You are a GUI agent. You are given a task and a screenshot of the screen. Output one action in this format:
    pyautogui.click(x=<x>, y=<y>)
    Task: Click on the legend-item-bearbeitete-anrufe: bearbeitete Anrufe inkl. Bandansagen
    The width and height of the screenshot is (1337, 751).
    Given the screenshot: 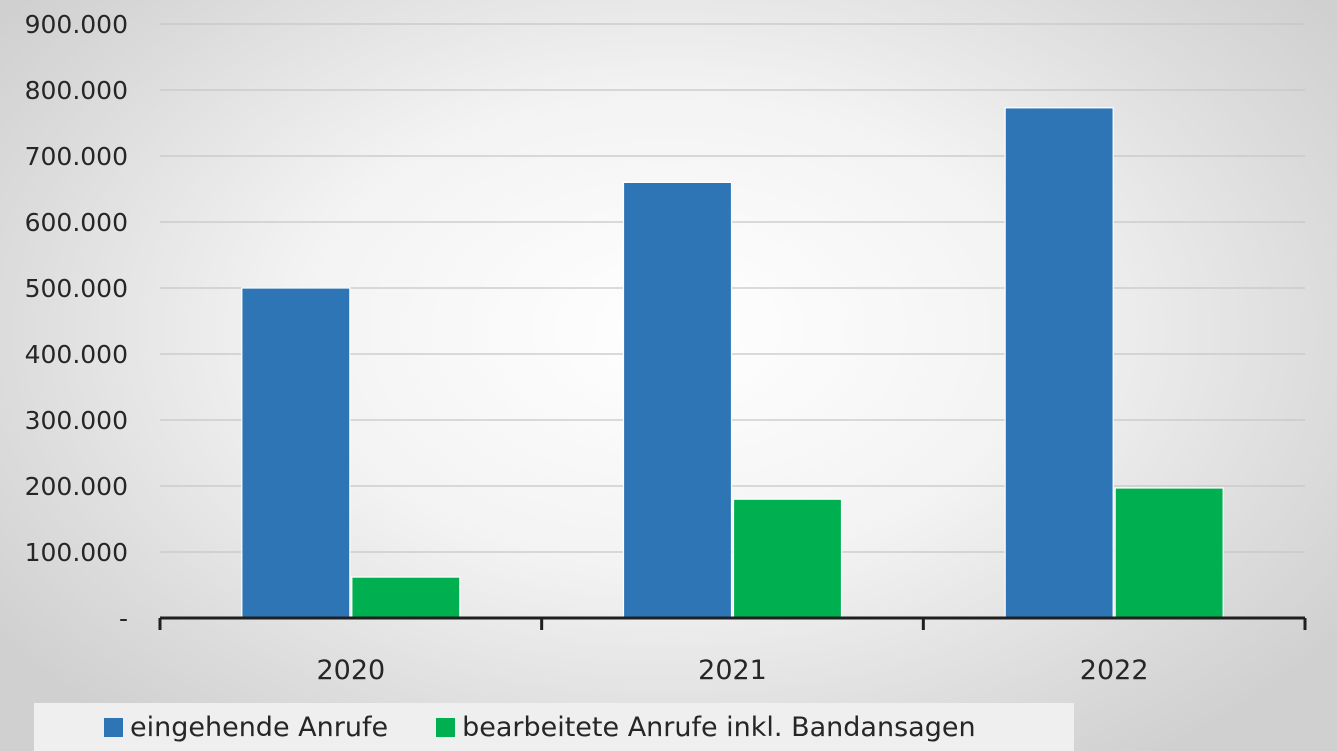 What is the action you would take?
    pyautogui.click(x=706, y=727)
    